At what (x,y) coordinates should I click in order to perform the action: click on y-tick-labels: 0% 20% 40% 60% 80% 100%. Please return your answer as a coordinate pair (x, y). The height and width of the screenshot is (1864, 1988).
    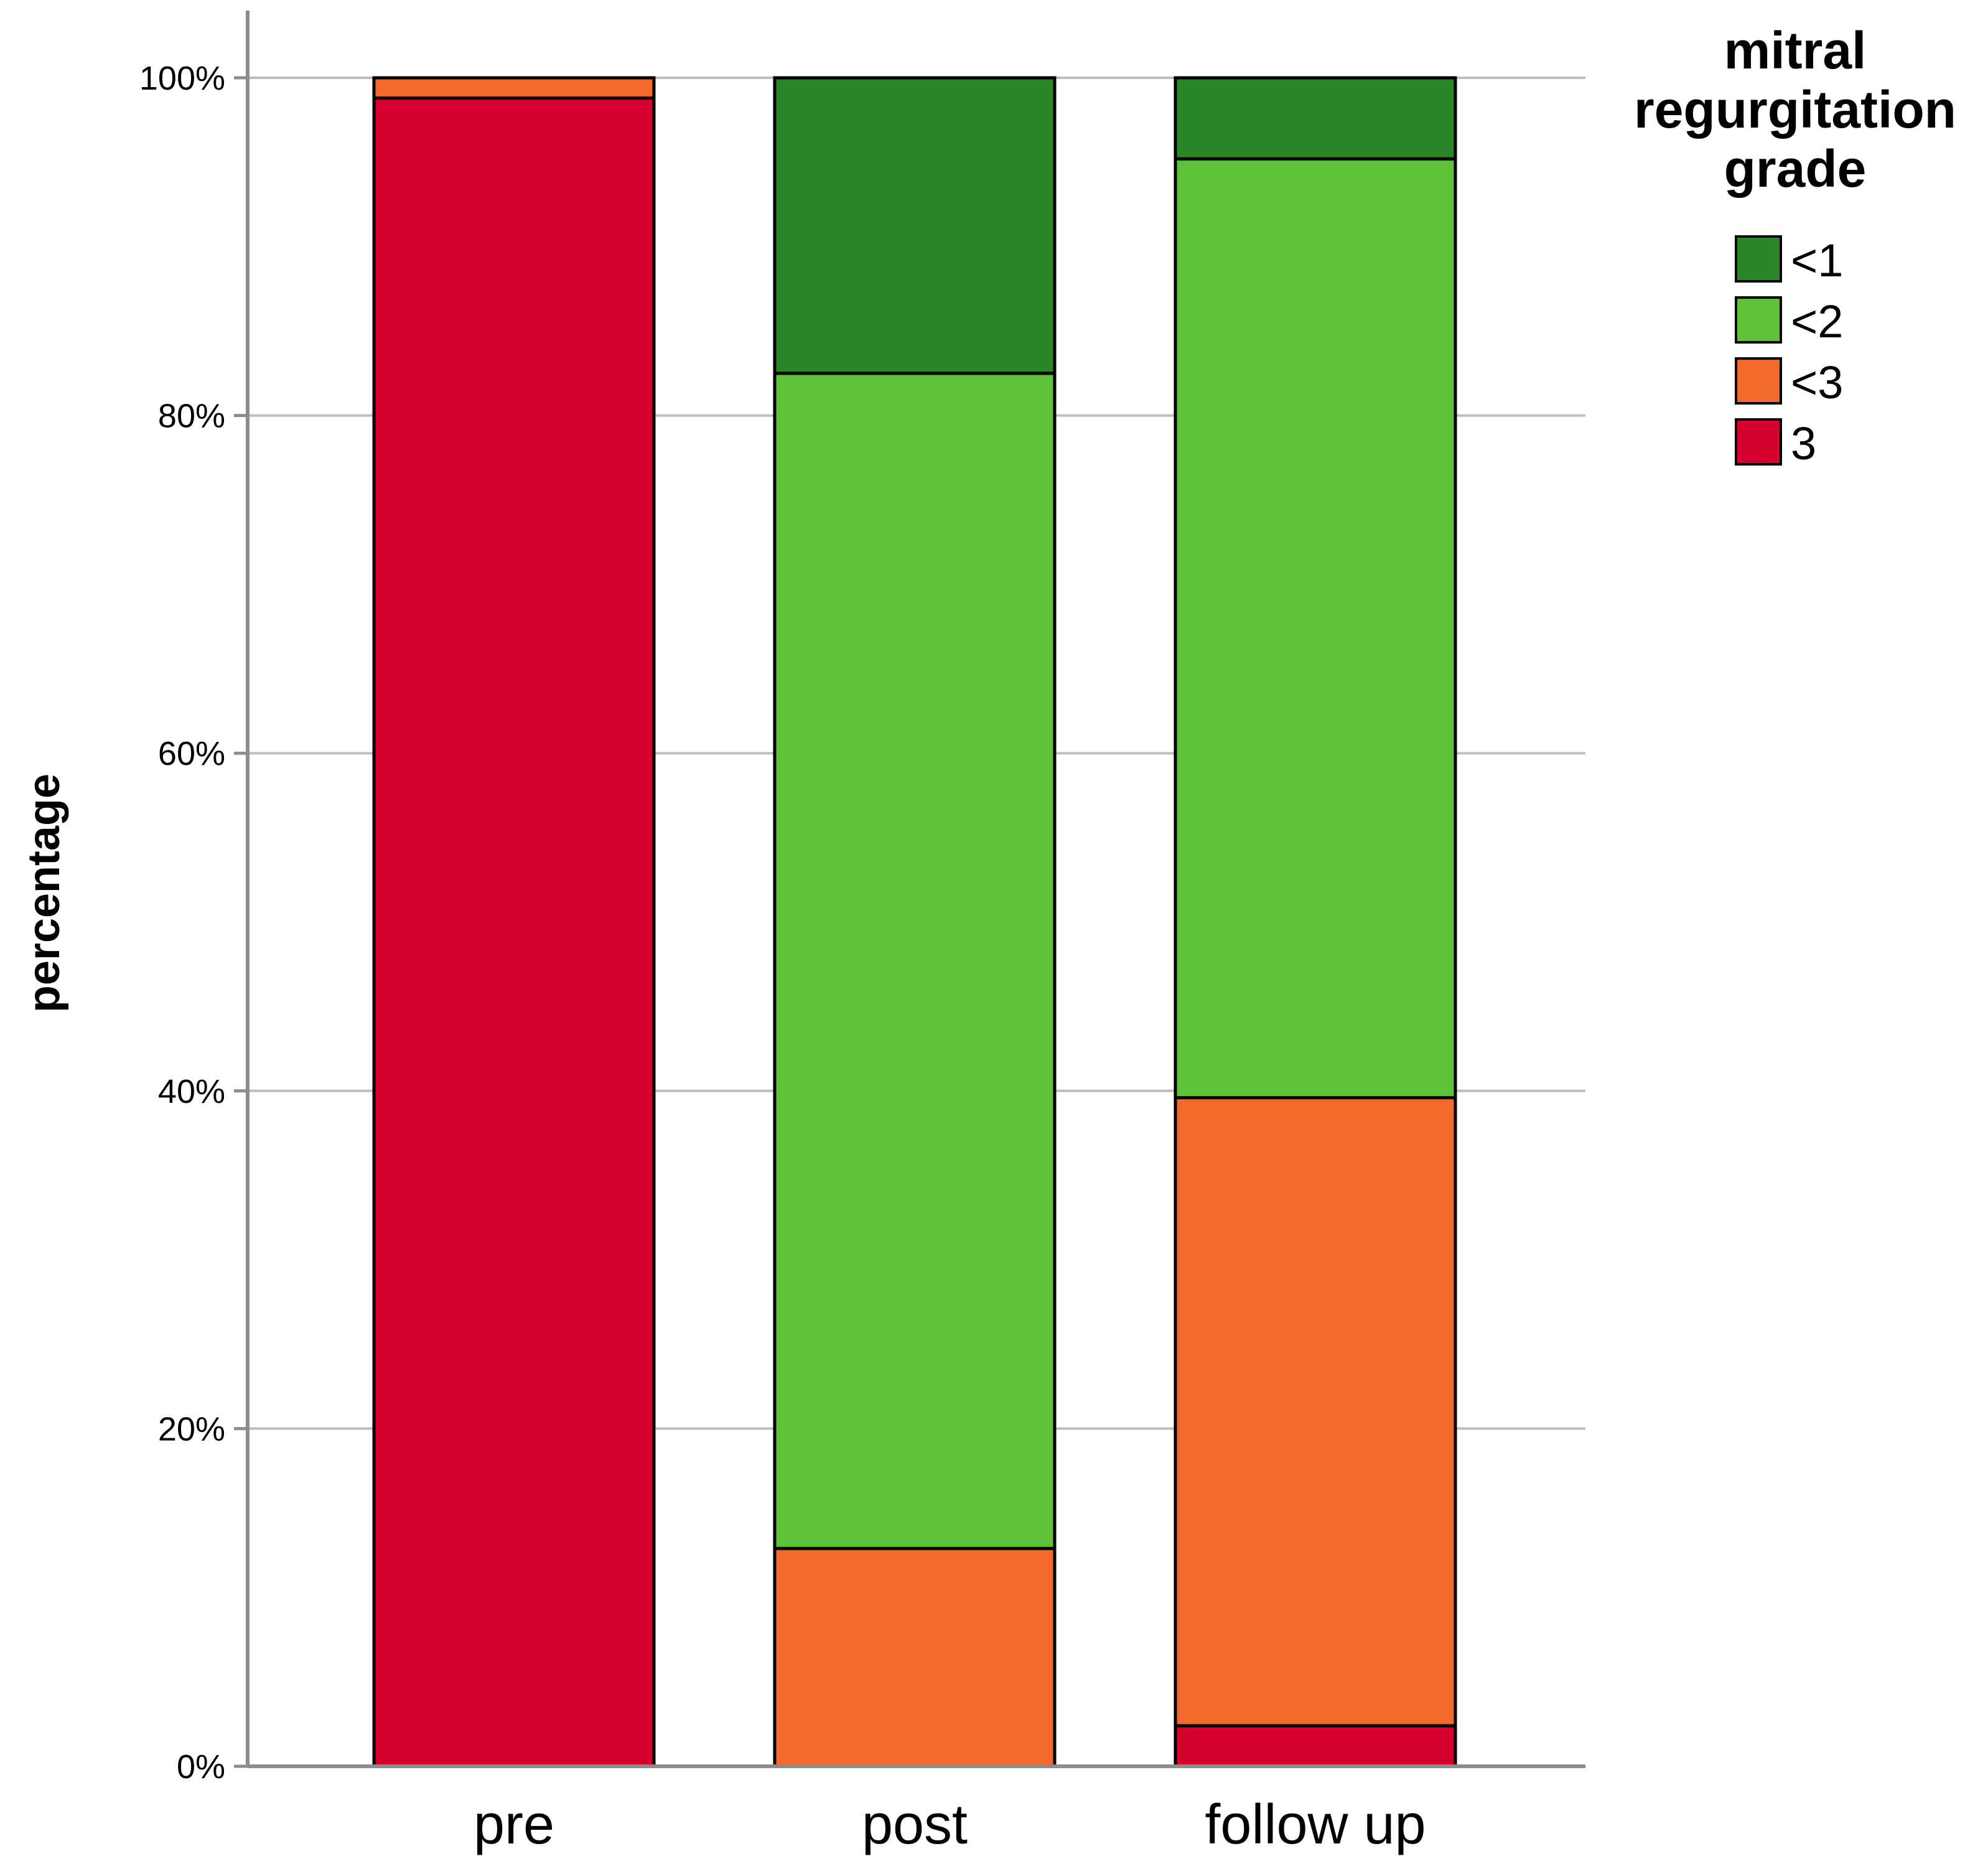
    Looking at the image, I should click on (182, 923).